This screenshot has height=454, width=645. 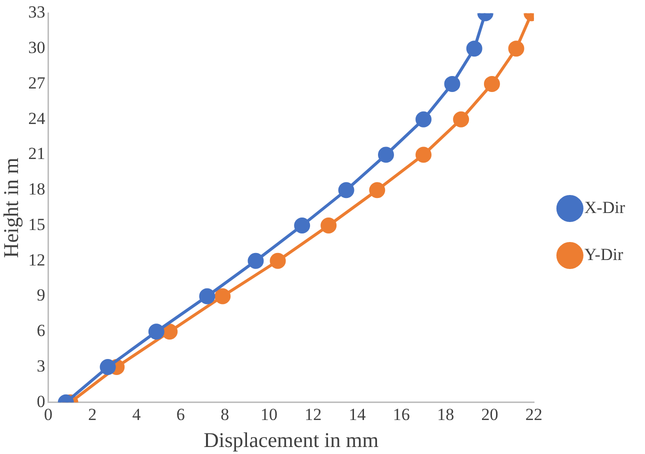 I want to click on x-tick-label: 20, so click(x=489, y=414).